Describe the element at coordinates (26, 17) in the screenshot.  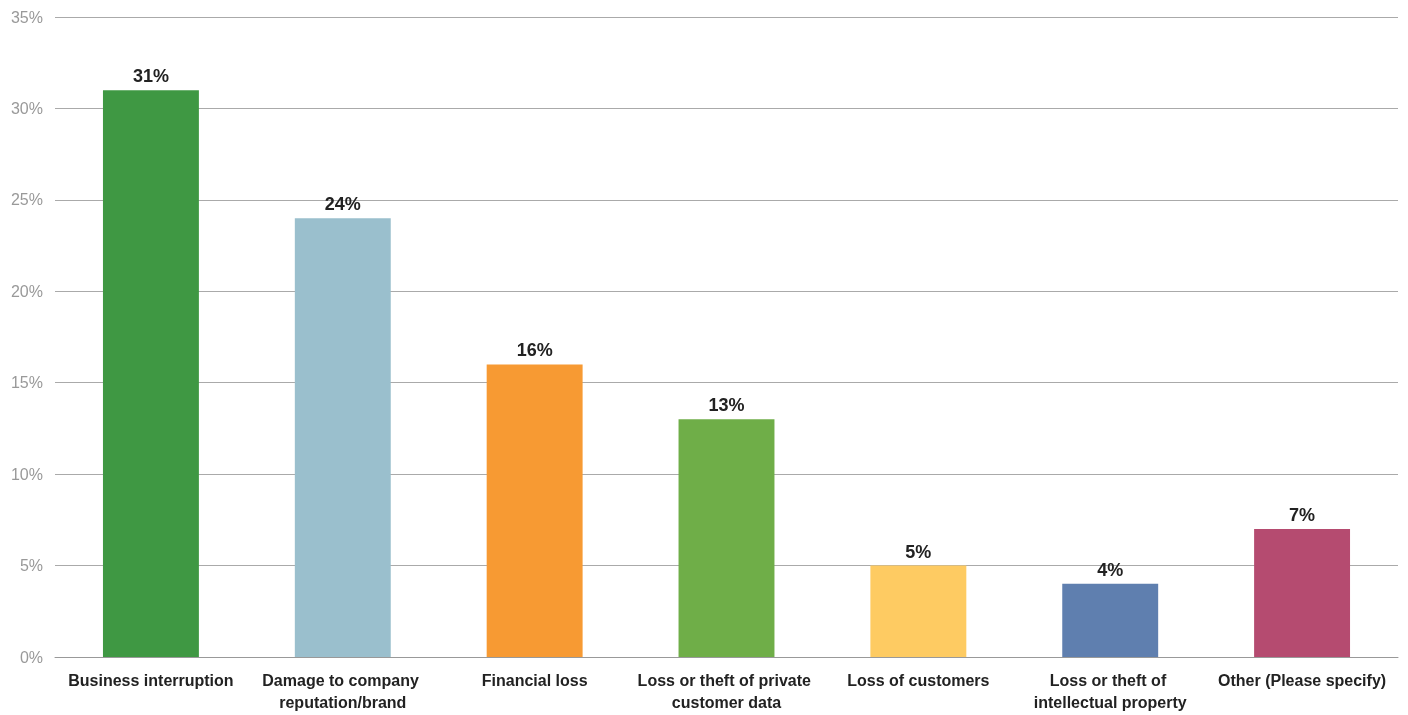
I see `y-tick-label: 35%` at that location.